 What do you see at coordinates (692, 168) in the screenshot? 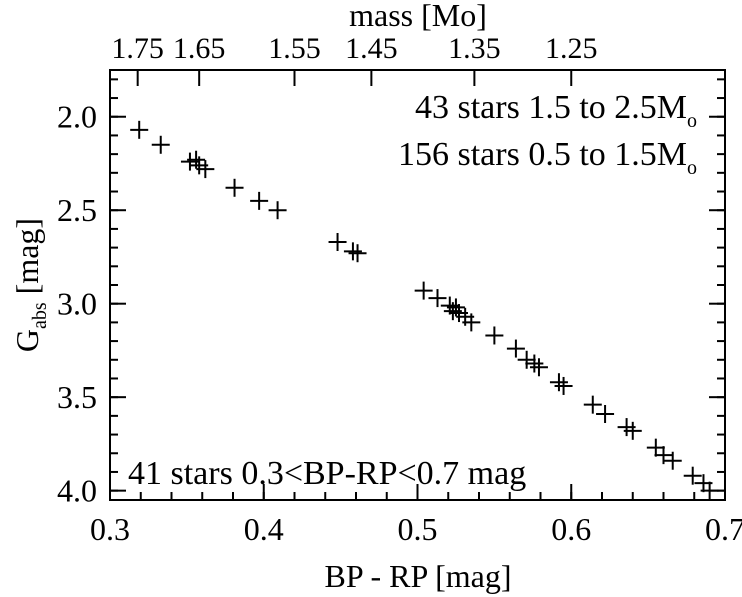
I see `annotation-low-mass-sub: o` at bounding box center [692, 168].